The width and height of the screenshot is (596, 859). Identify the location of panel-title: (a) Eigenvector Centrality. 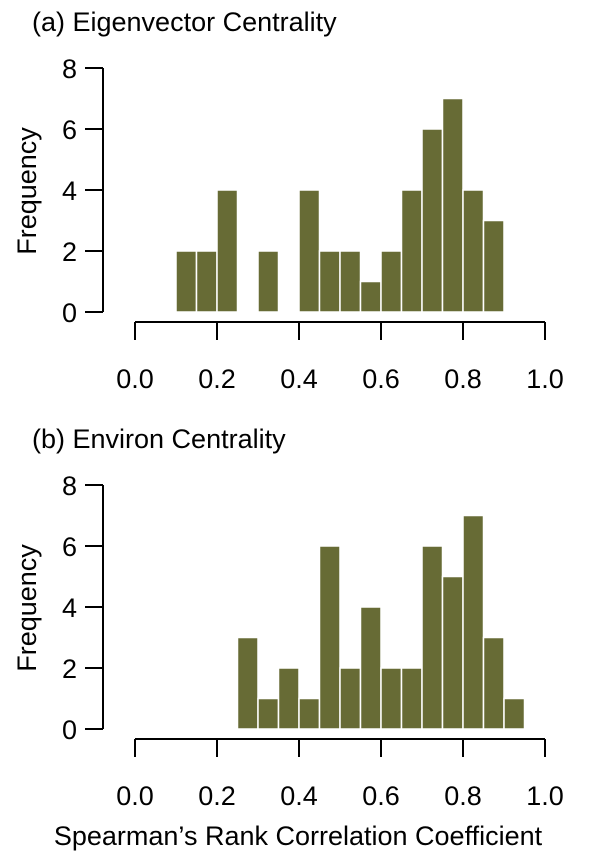
(184, 22).